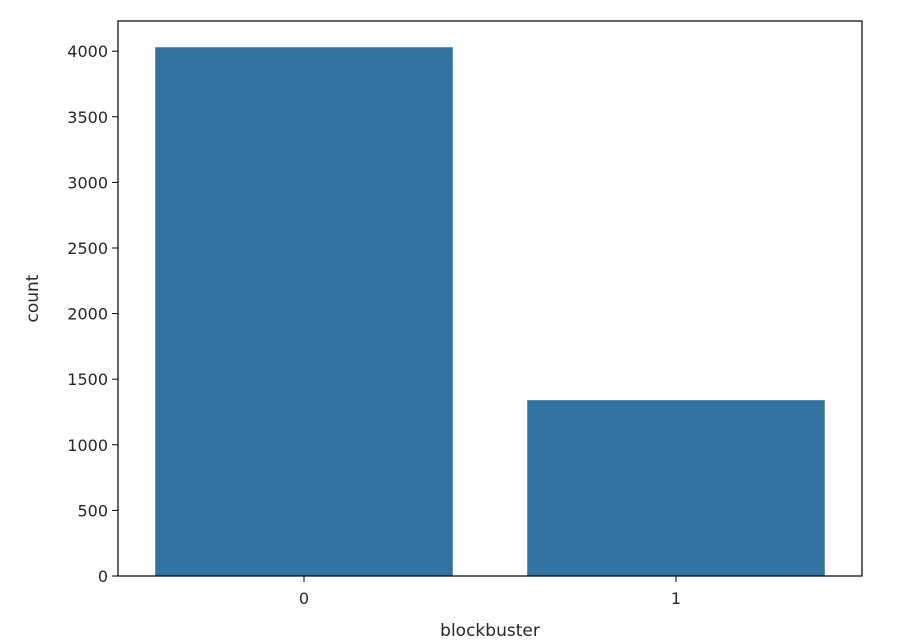 This screenshot has height=642, width=908. What do you see at coordinates (490, 631) in the screenshot?
I see `x-axis-label: blockbuster` at bounding box center [490, 631].